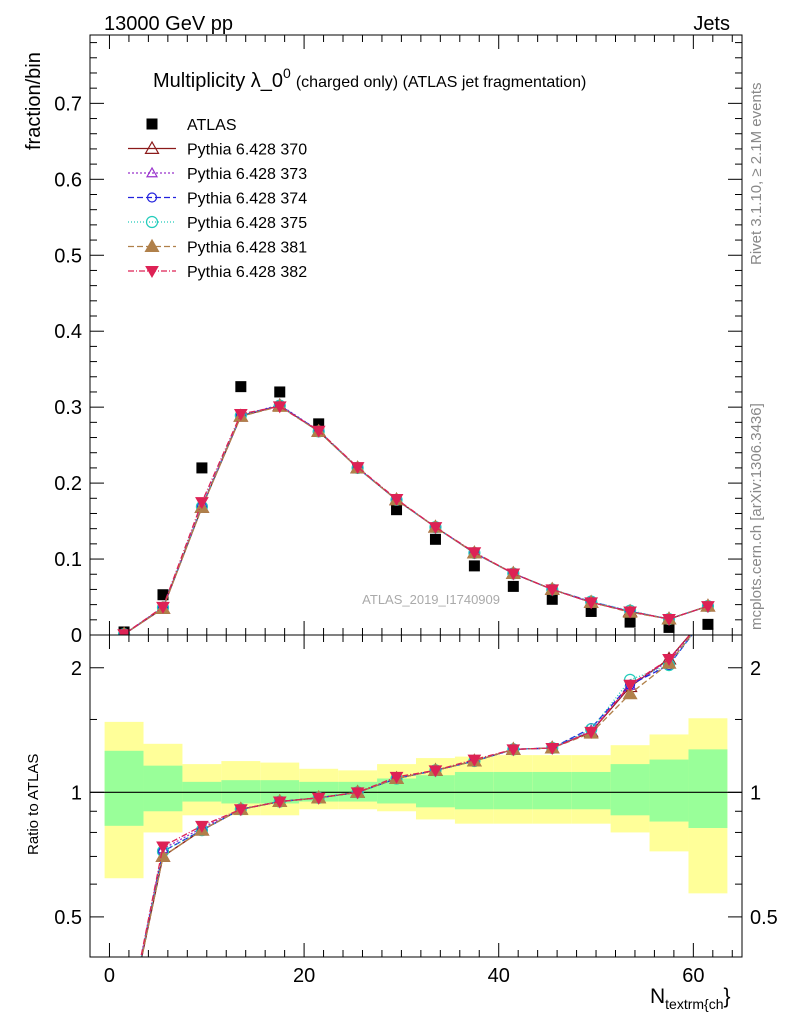 The height and width of the screenshot is (1024, 786). Describe the element at coordinates (212, 125) in the screenshot. I see `legend-label-atlas: ATLAS` at that location.